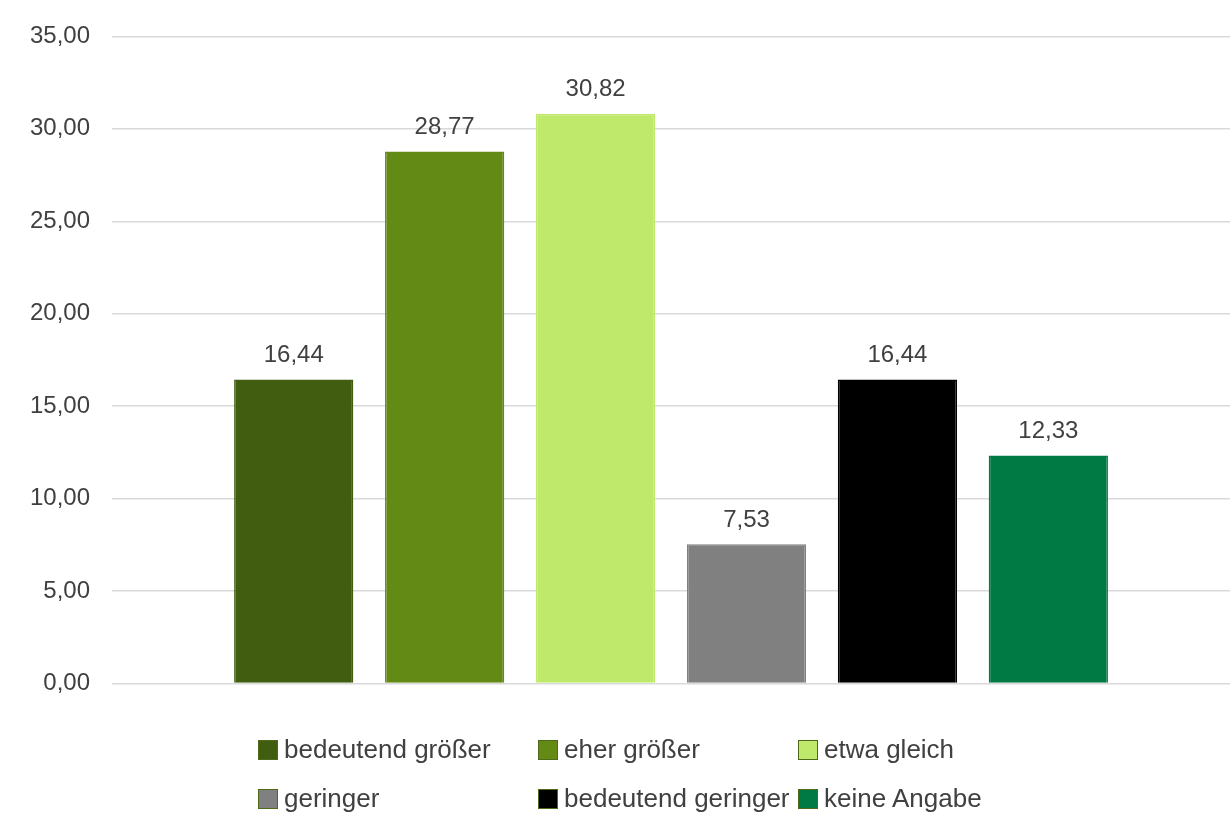  What do you see at coordinates (60, 312) in the screenshot?
I see `y-tick-label: 20,00` at bounding box center [60, 312].